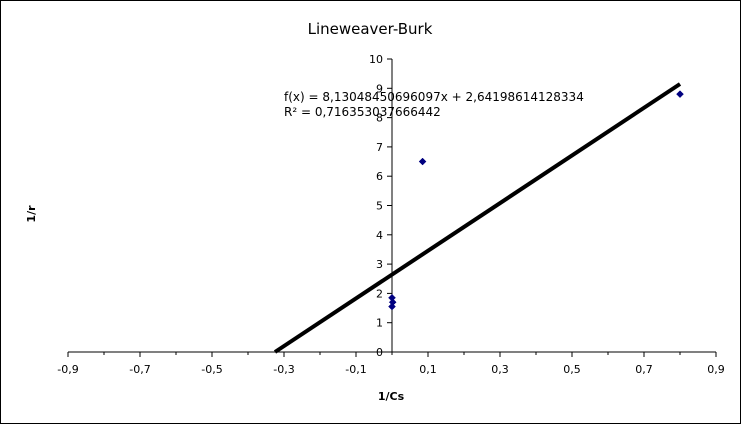 The image size is (741, 424). Describe the element at coordinates (379, 293) in the screenshot. I see `y-tick-label: 2` at that location.